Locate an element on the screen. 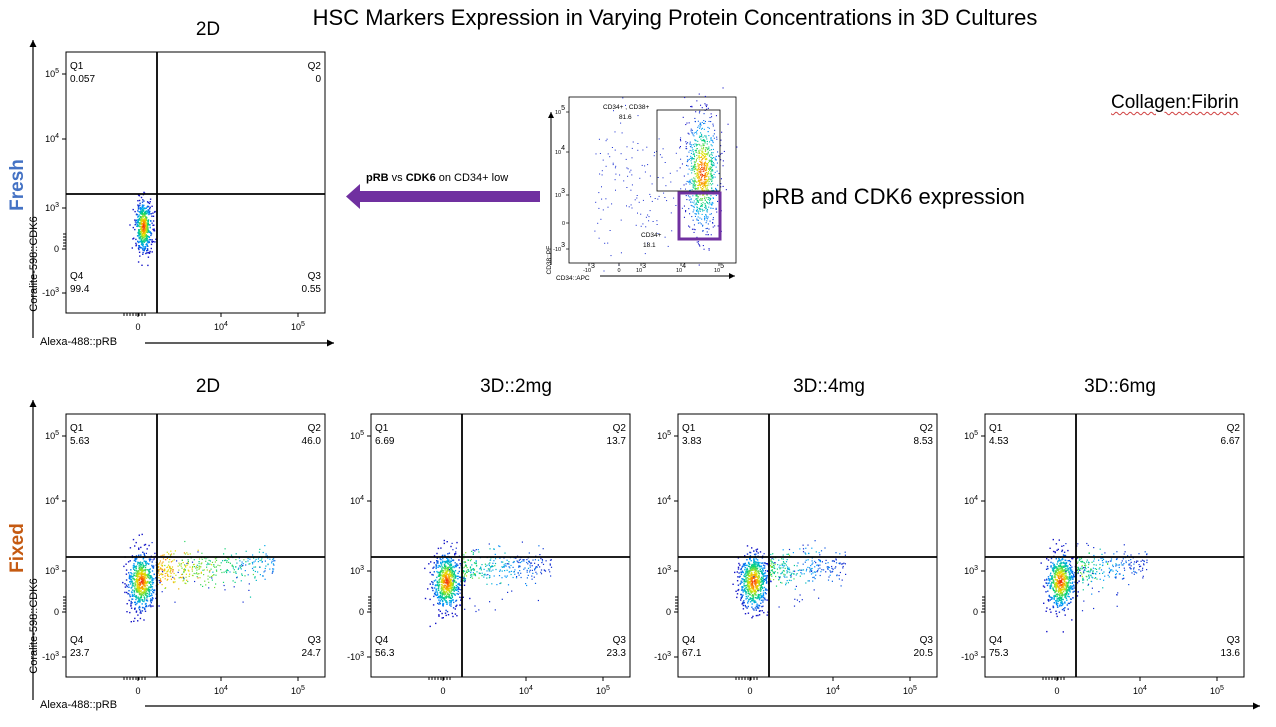 The image size is (1276, 727). quadrant-value-q1: 3.83 is located at coordinates (692, 441).